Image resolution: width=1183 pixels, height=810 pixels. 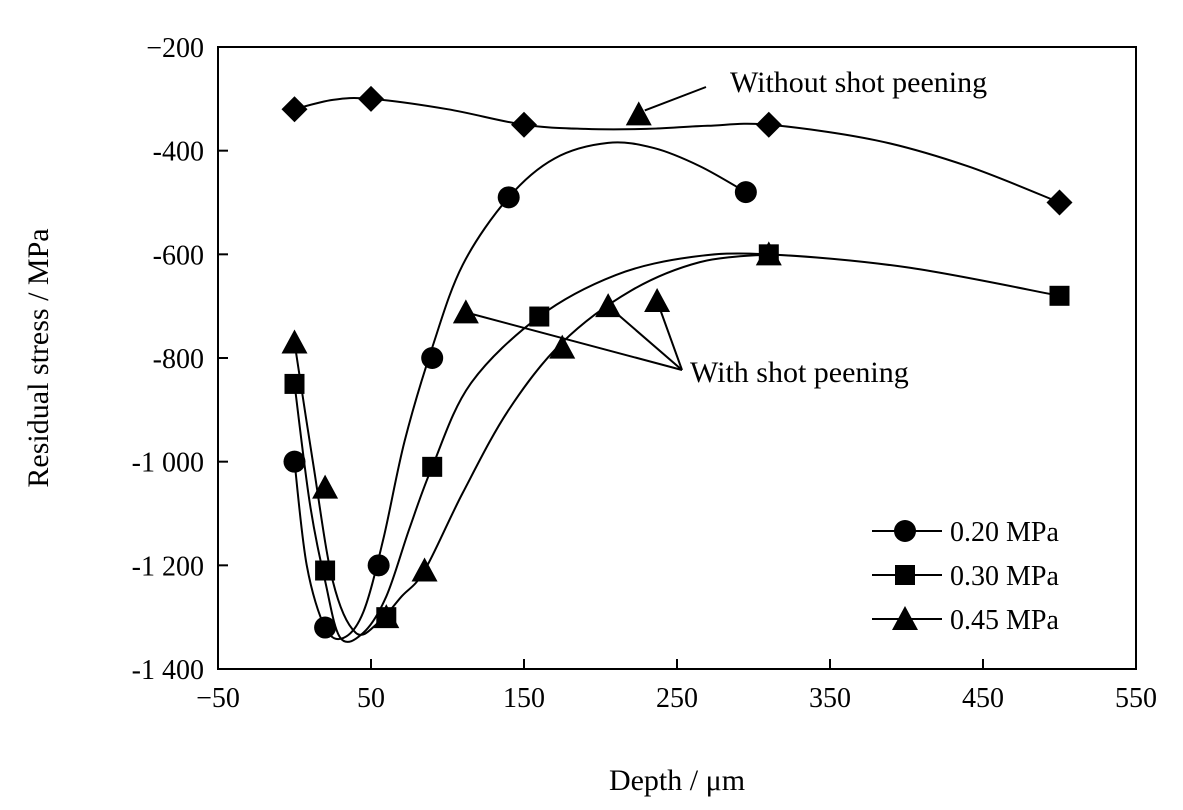 What do you see at coordinates (218, 698) in the screenshot?
I see `x-tick-label: −50` at bounding box center [218, 698].